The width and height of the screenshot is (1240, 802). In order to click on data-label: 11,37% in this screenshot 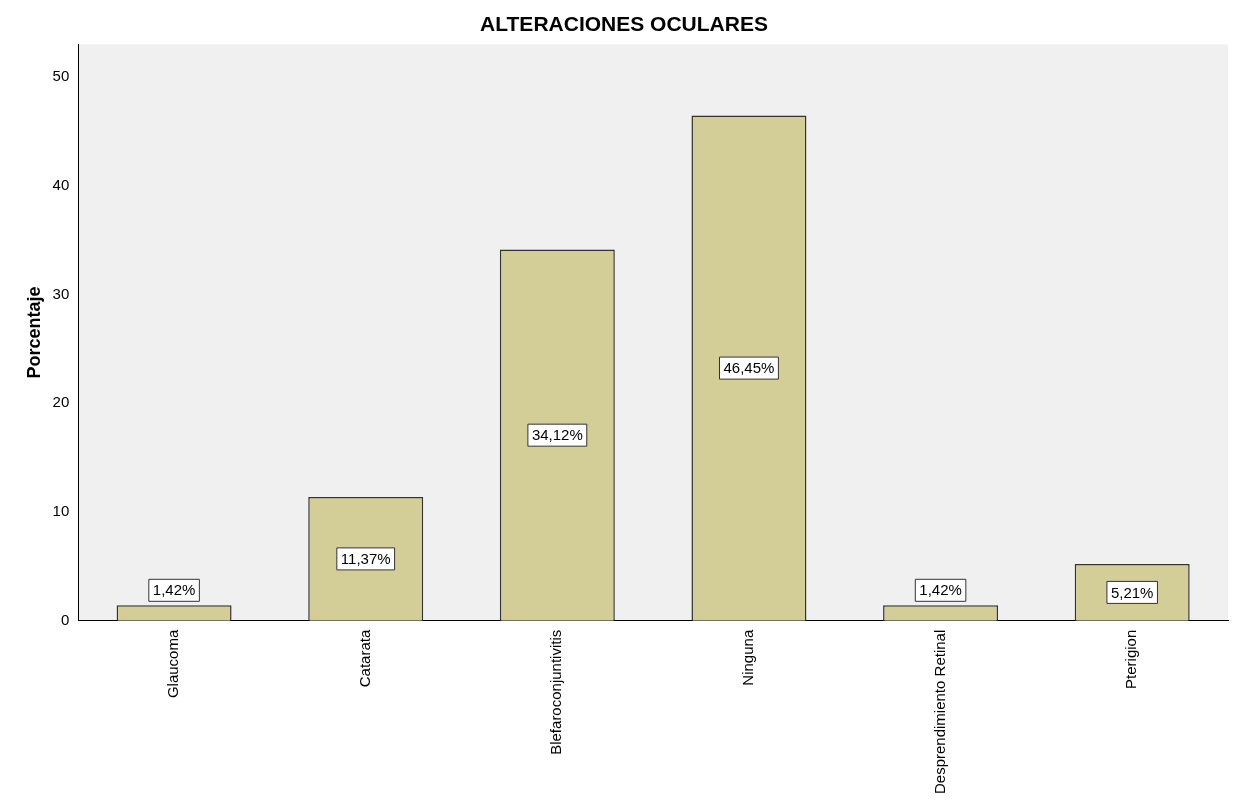, I will do `click(365, 559)`.